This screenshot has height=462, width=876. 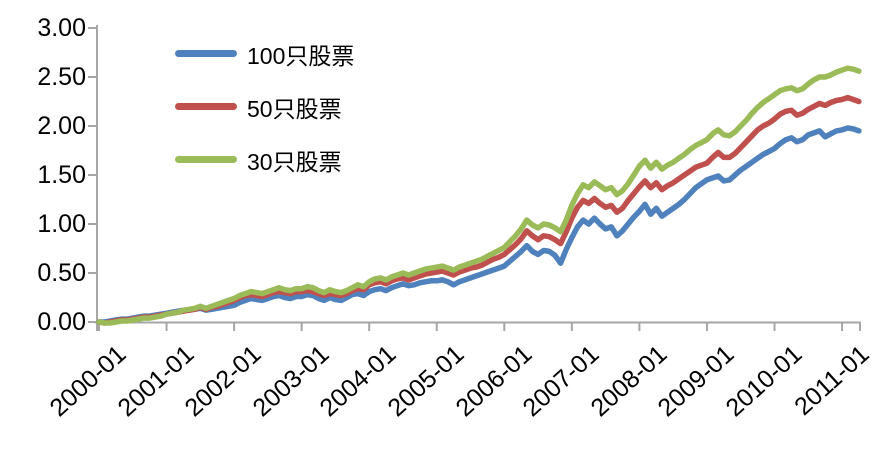 I want to click on legend-swatch-blue, so click(x=206, y=53).